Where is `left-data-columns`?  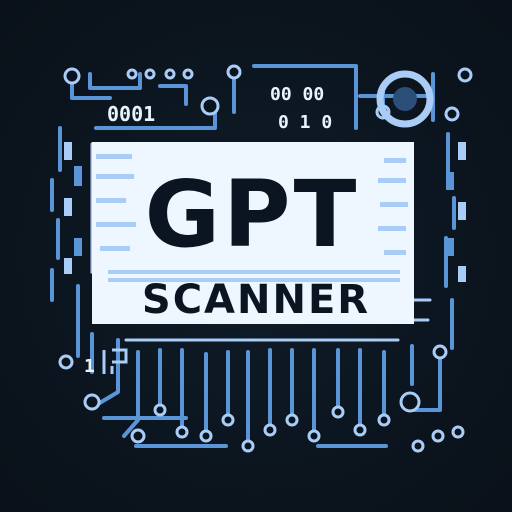
left-data-columns is located at coordinates (73, 208).